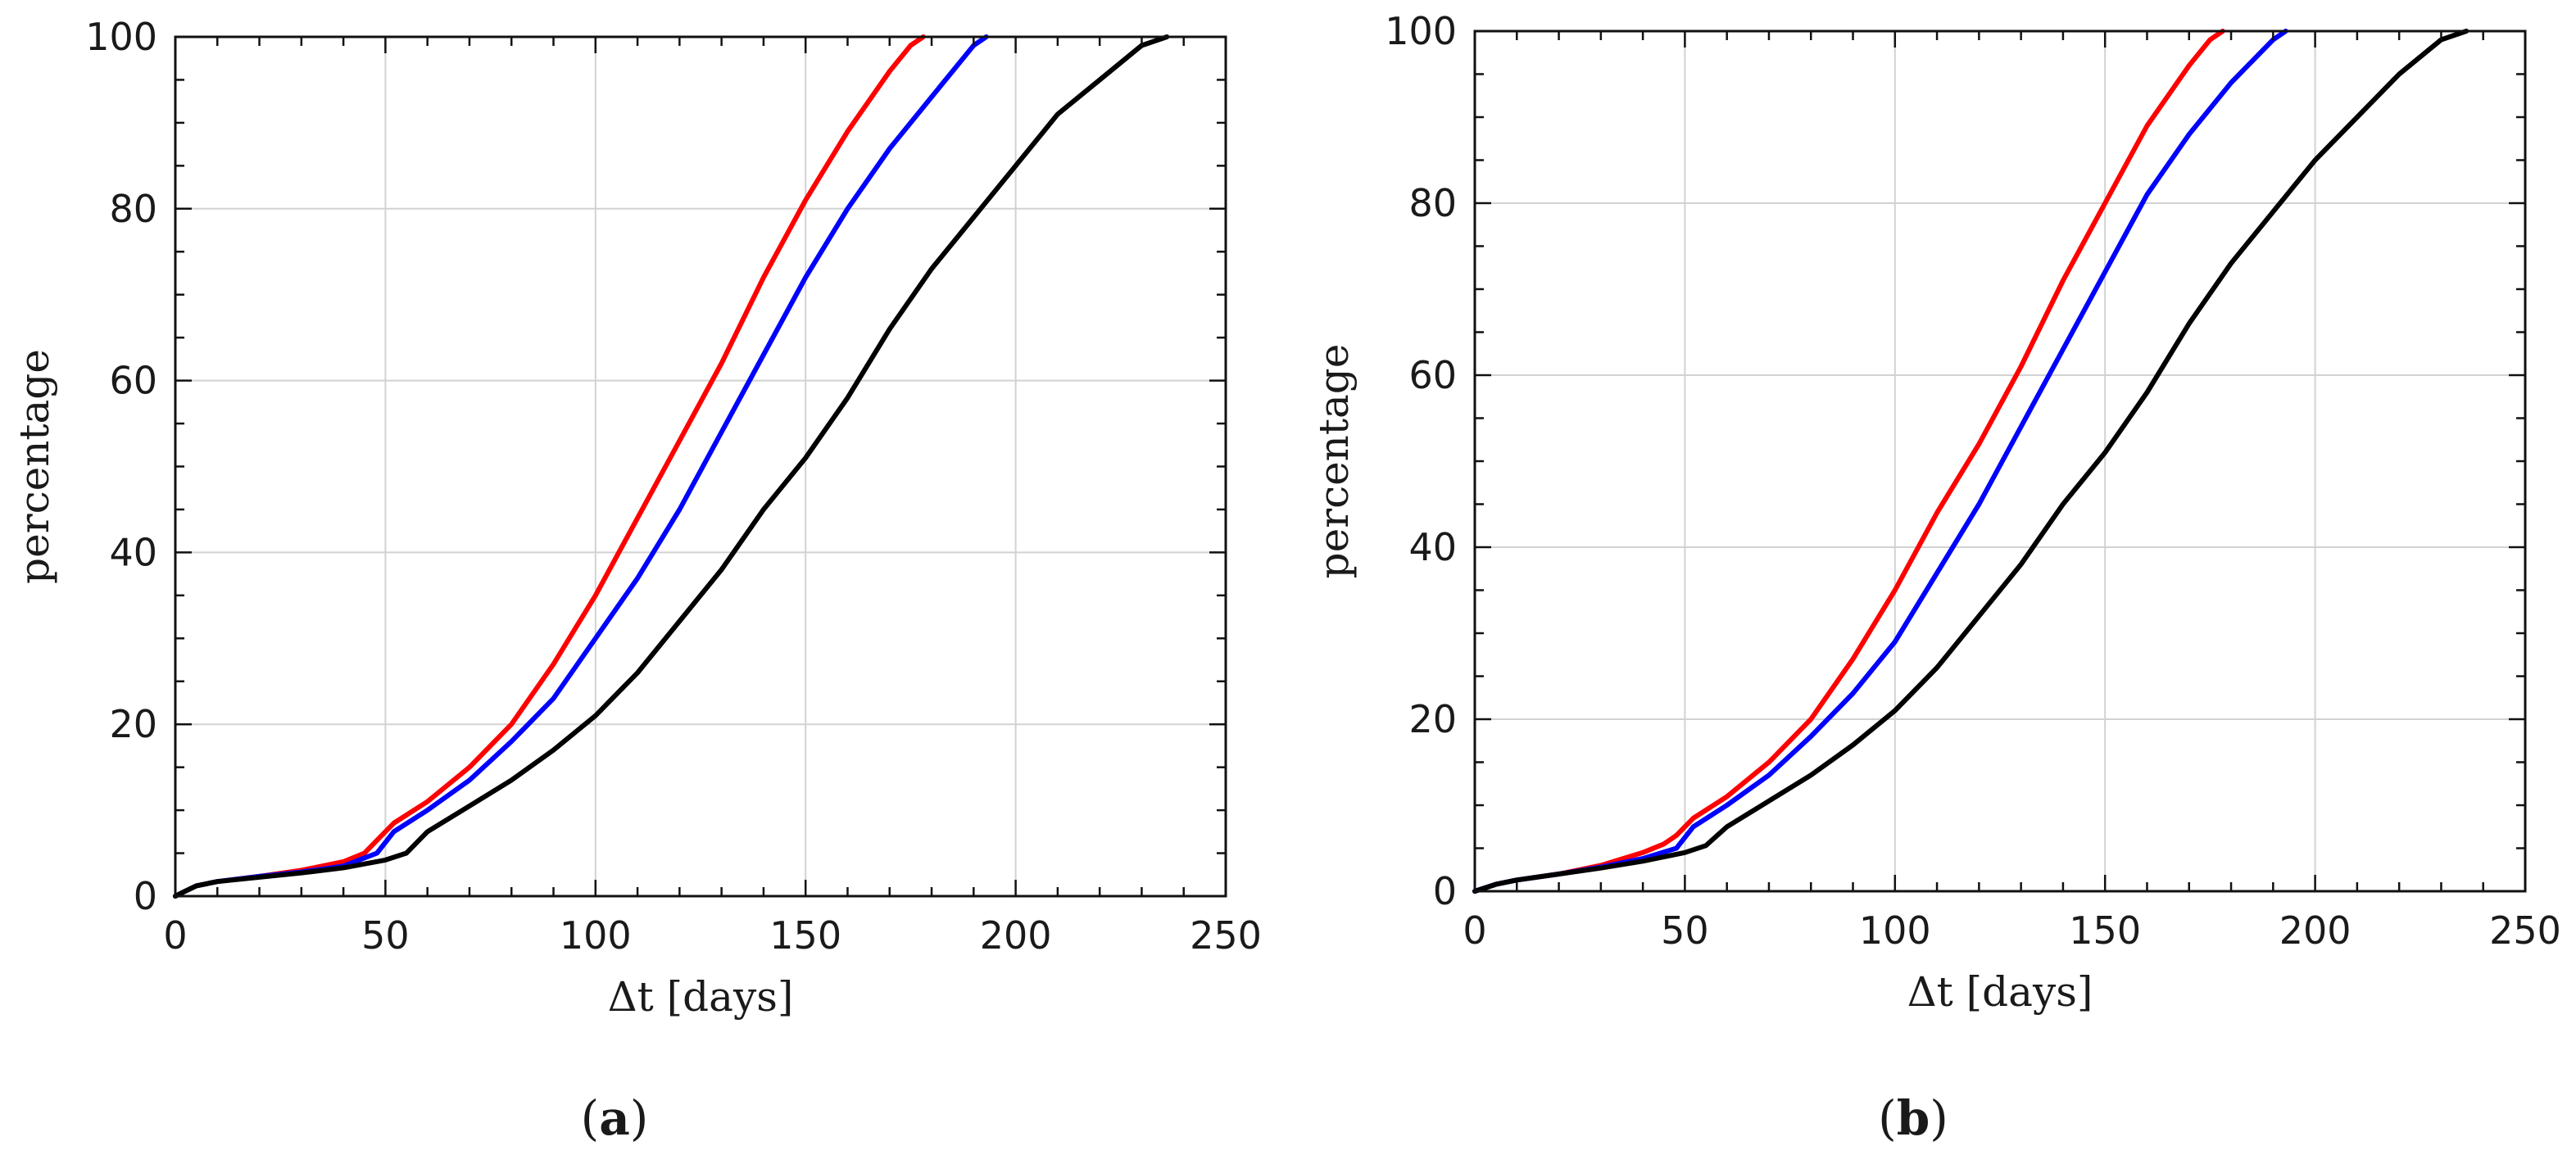 The height and width of the screenshot is (1164, 2576). I want to click on panel-label-letter: a, so click(614, 1118).